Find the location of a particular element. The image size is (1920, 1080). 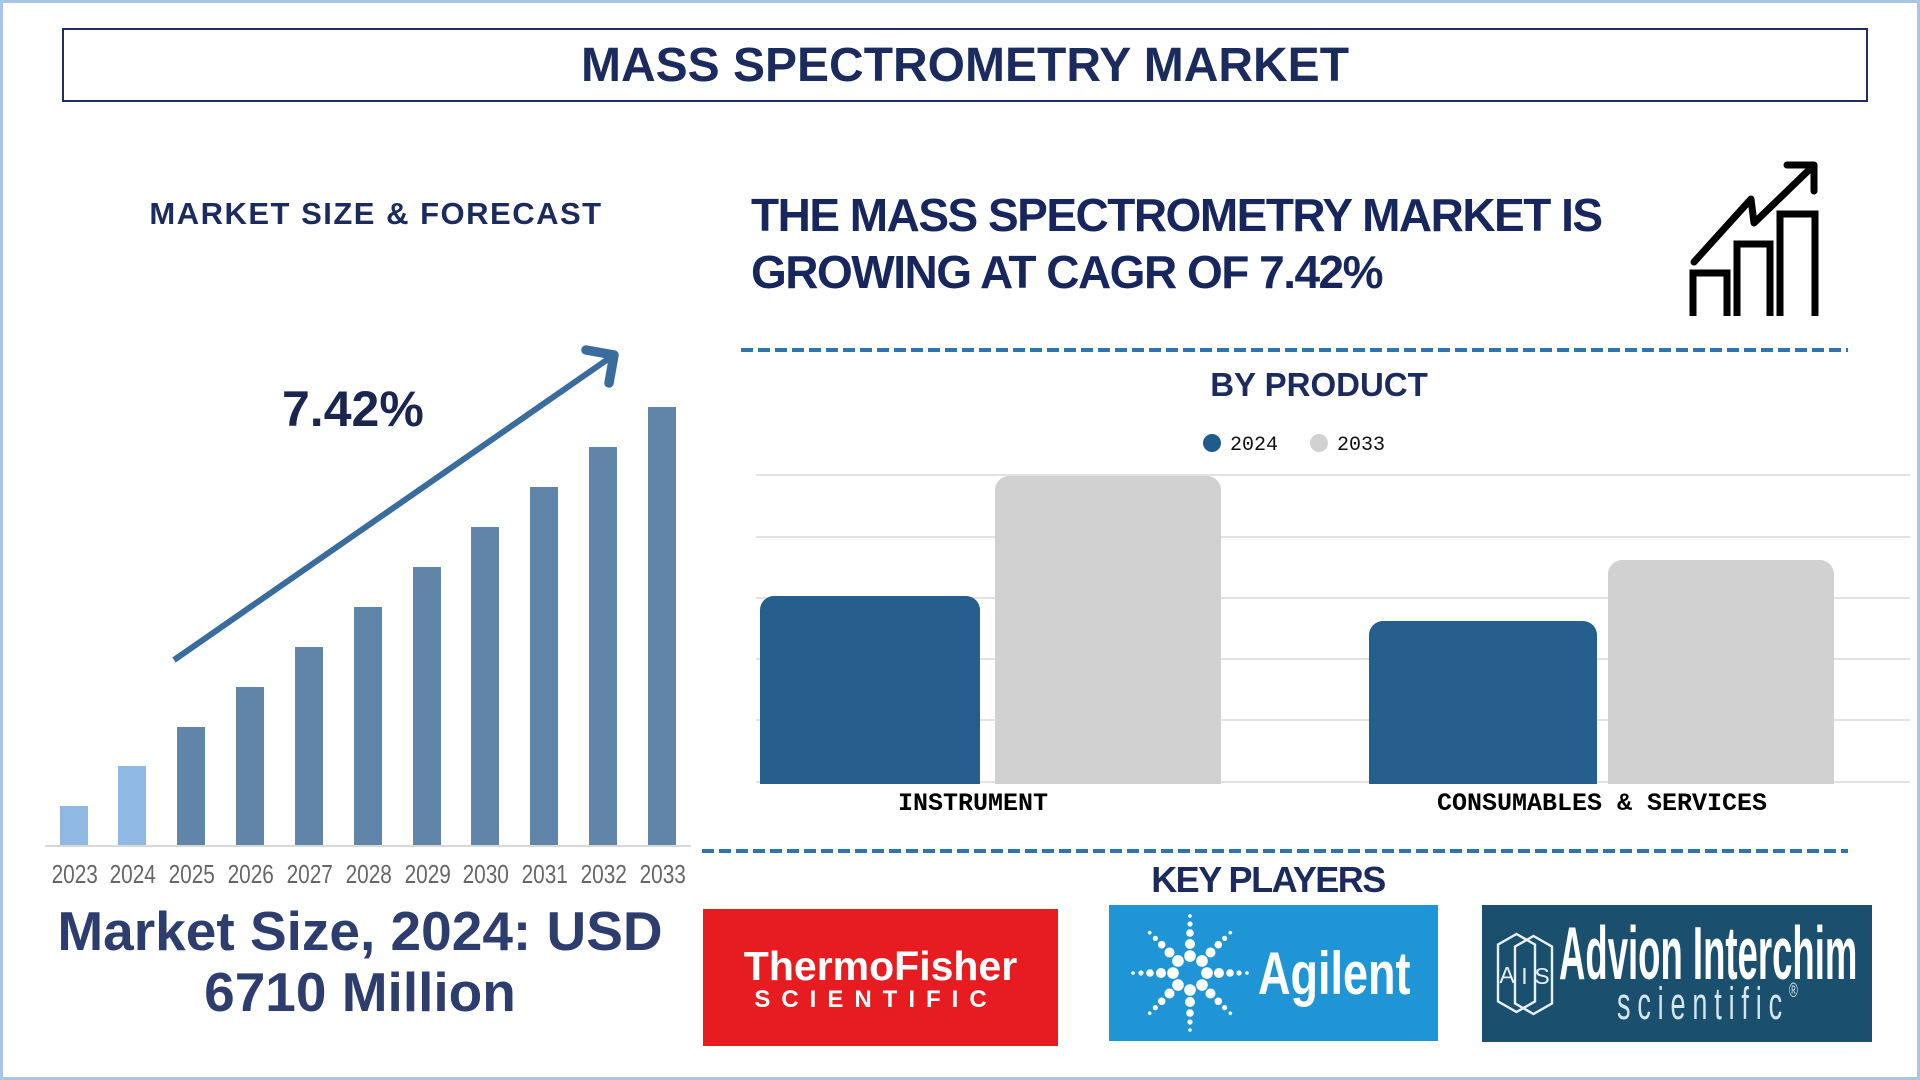

svg-text: A is located at coordinates (1507, 975).